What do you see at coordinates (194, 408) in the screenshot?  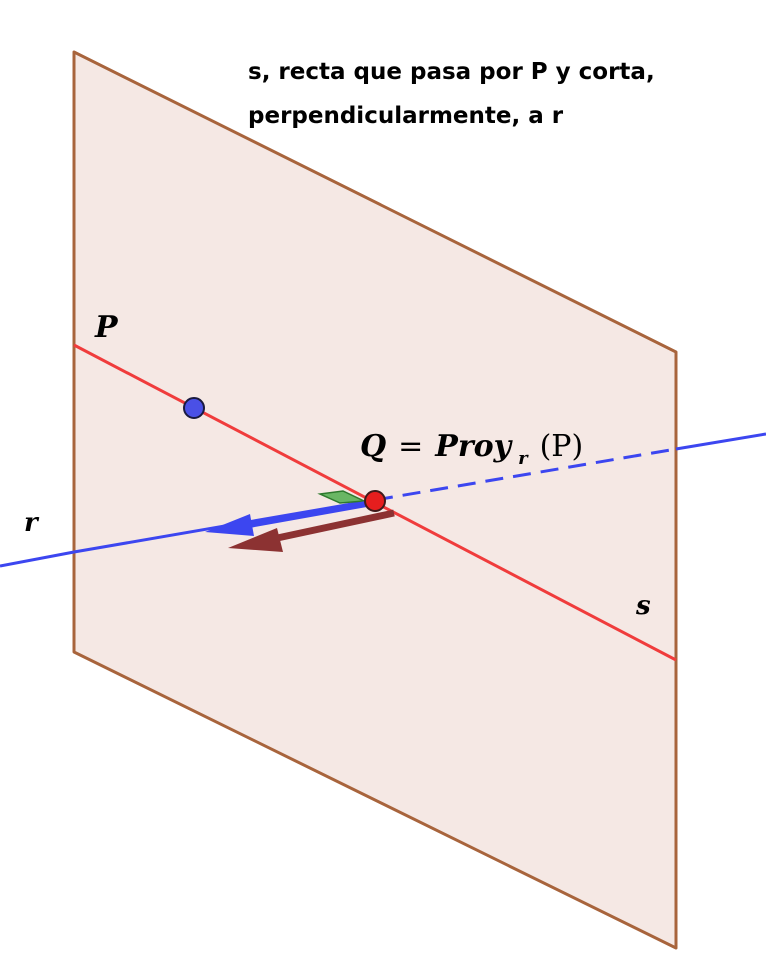 I see `point-p` at bounding box center [194, 408].